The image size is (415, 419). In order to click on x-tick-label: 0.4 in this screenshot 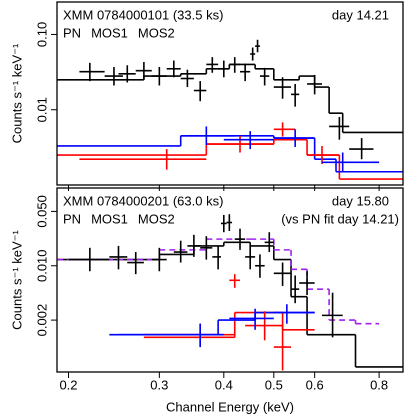, I will do `click(224, 384)`.